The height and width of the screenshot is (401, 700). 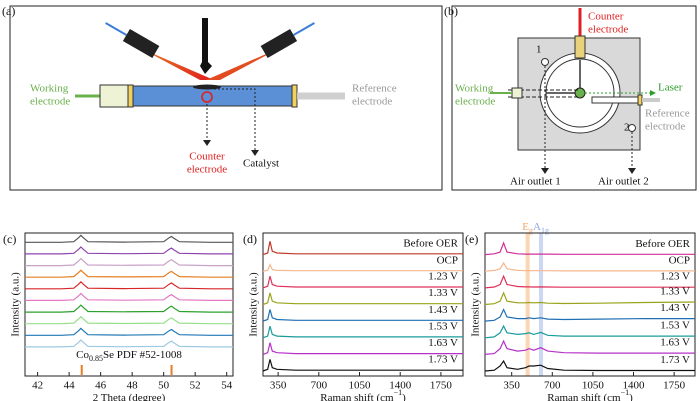 I want to click on x-axis-label-tail: ), so click(x=631, y=396).